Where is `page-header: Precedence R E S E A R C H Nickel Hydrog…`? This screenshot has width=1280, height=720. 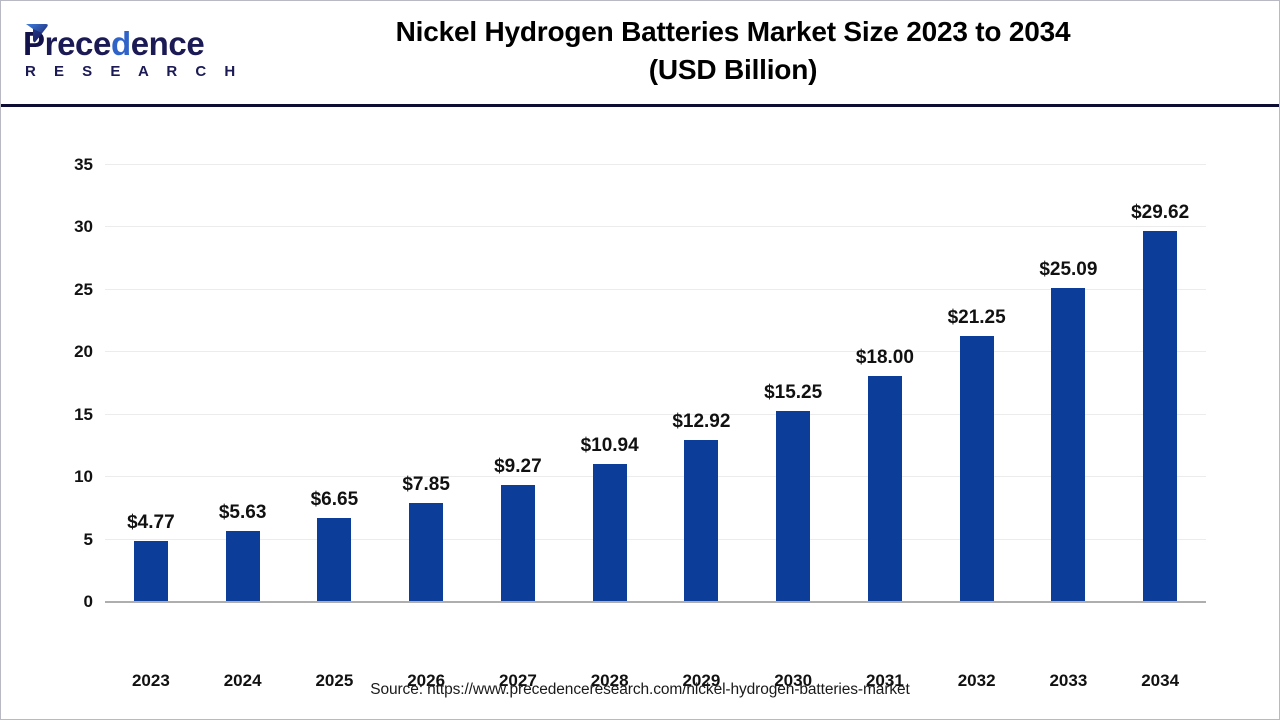
page-header: Precedence R E S E A R C H Nickel Hydrog… is located at coordinates (640, 54).